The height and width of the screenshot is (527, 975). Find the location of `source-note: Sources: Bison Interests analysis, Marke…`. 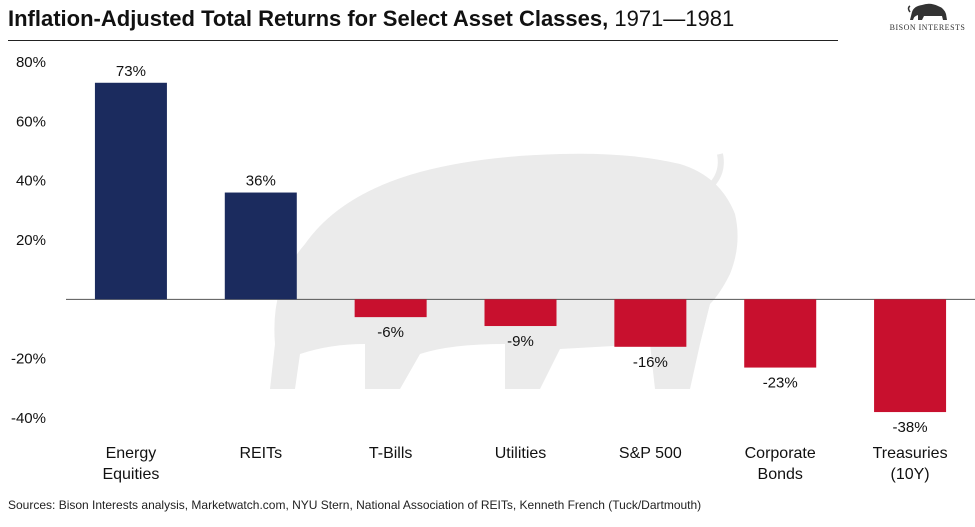

source-note: Sources: Bison Interests analysis, Marke… is located at coordinates (355, 505).